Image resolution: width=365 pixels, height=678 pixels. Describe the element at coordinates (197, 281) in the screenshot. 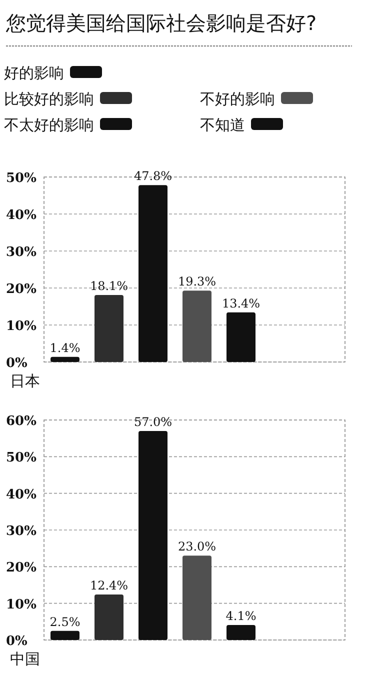

I see `data-label: 19.3%` at that location.